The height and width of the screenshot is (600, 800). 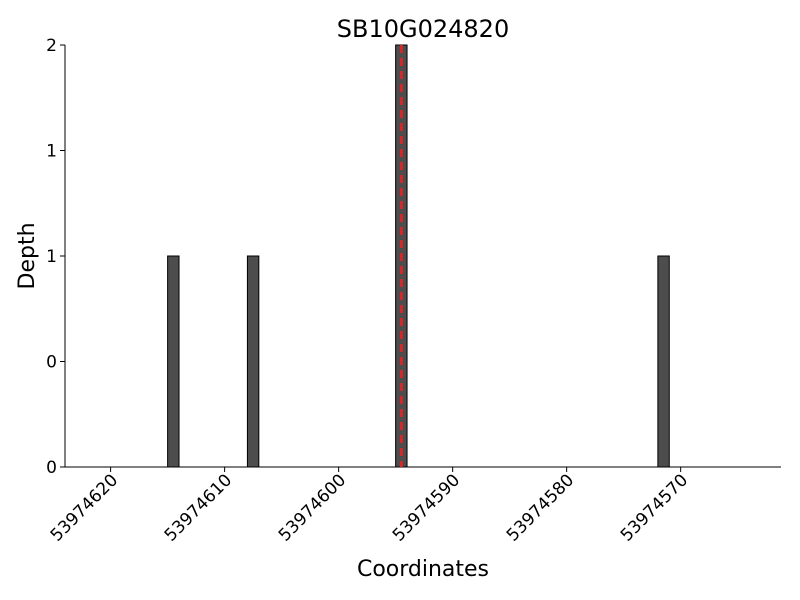 I want to click on chart-title: SB10G024820, so click(x=423, y=29).